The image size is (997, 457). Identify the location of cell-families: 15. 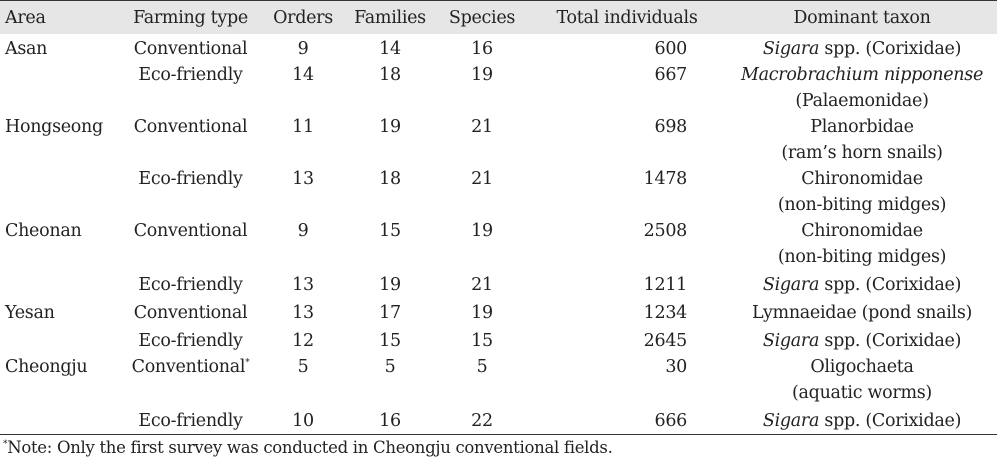
(390, 341).